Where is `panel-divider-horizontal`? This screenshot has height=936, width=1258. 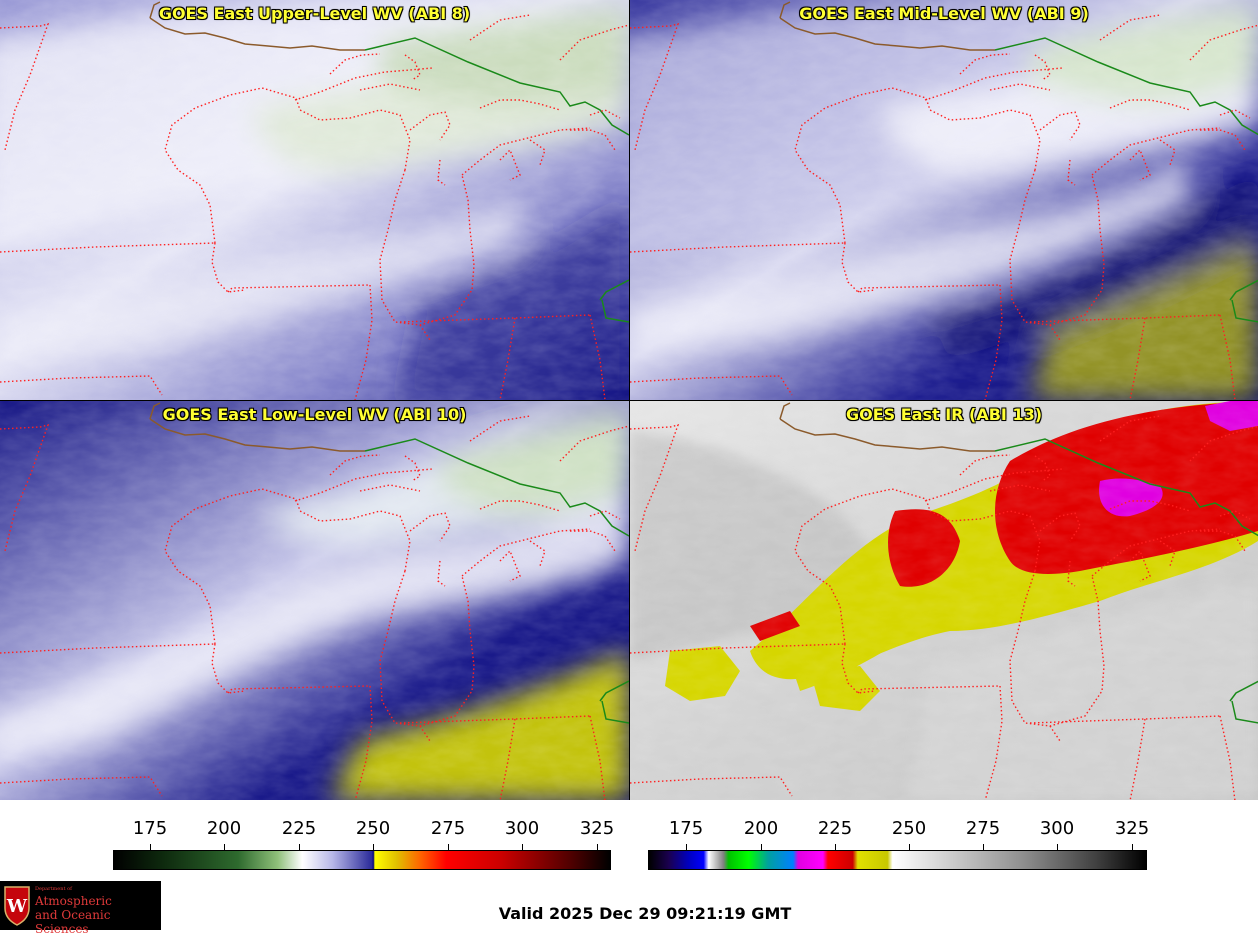
panel-divider-horizontal is located at coordinates (629, 400).